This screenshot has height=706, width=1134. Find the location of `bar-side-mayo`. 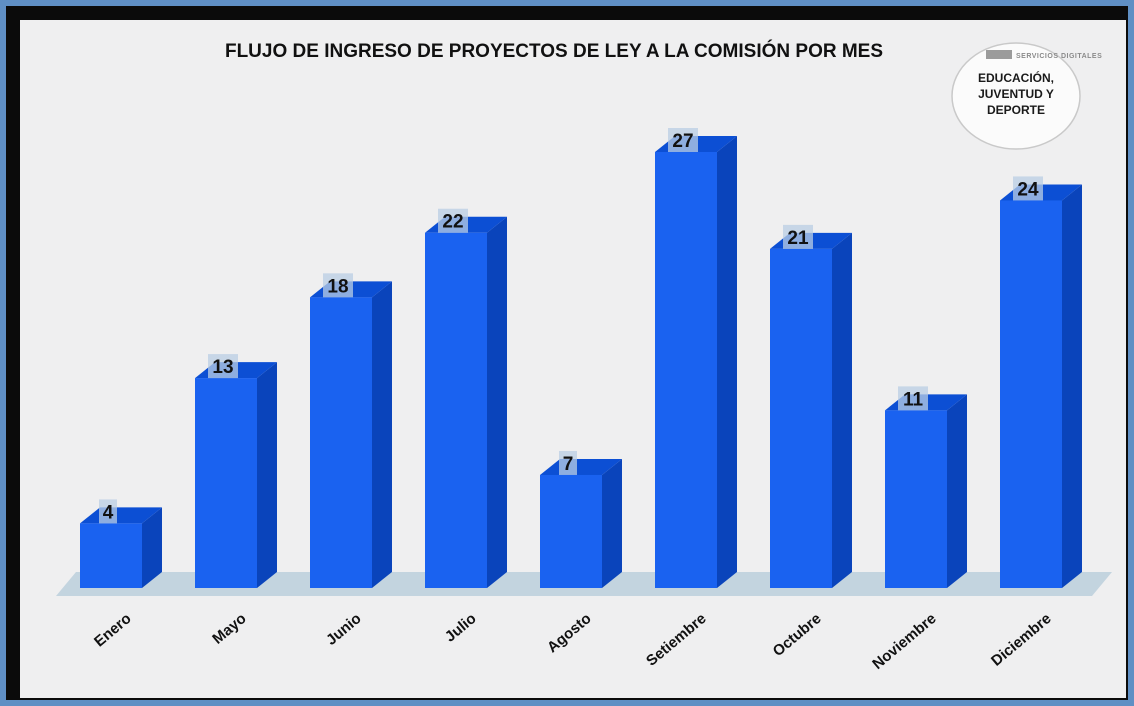

bar-side-mayo is located at coordinates (267, 475).